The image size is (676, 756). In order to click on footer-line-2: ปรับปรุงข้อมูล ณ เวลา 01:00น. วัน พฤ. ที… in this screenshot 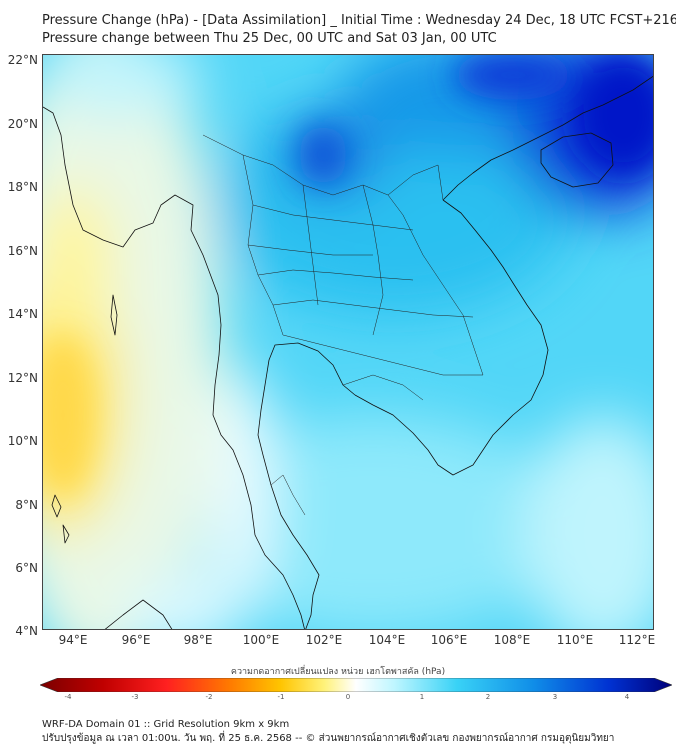, I will do `click(328, 738)`.